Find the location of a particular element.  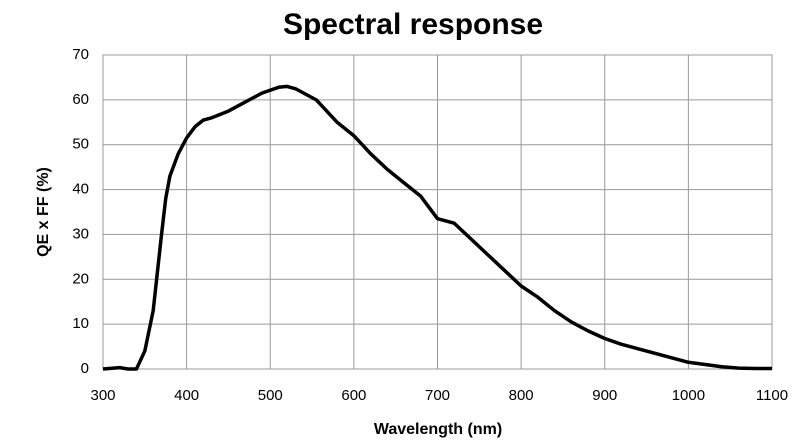

y-tick-label: 10 is located at coordinates (80, 323).